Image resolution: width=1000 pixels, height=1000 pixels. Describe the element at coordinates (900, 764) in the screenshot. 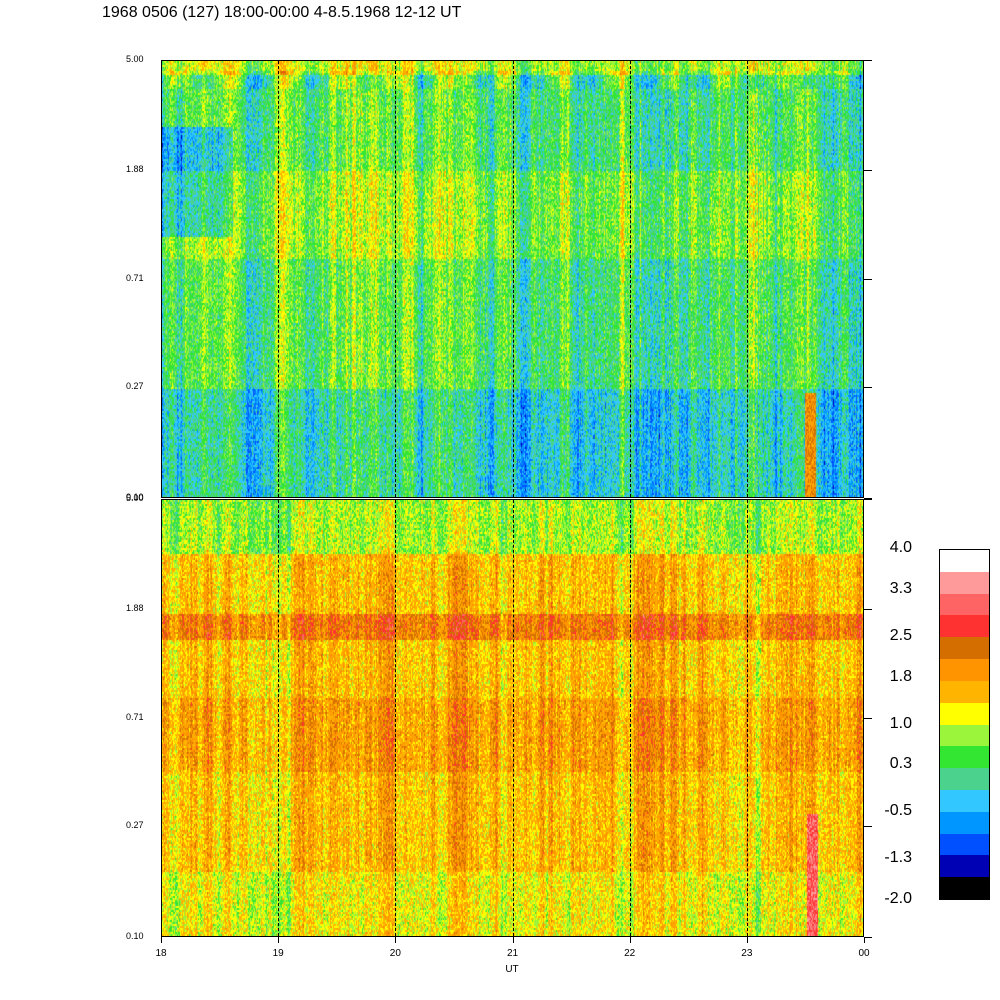

I see `colorbar-label: 0.3` at that location.